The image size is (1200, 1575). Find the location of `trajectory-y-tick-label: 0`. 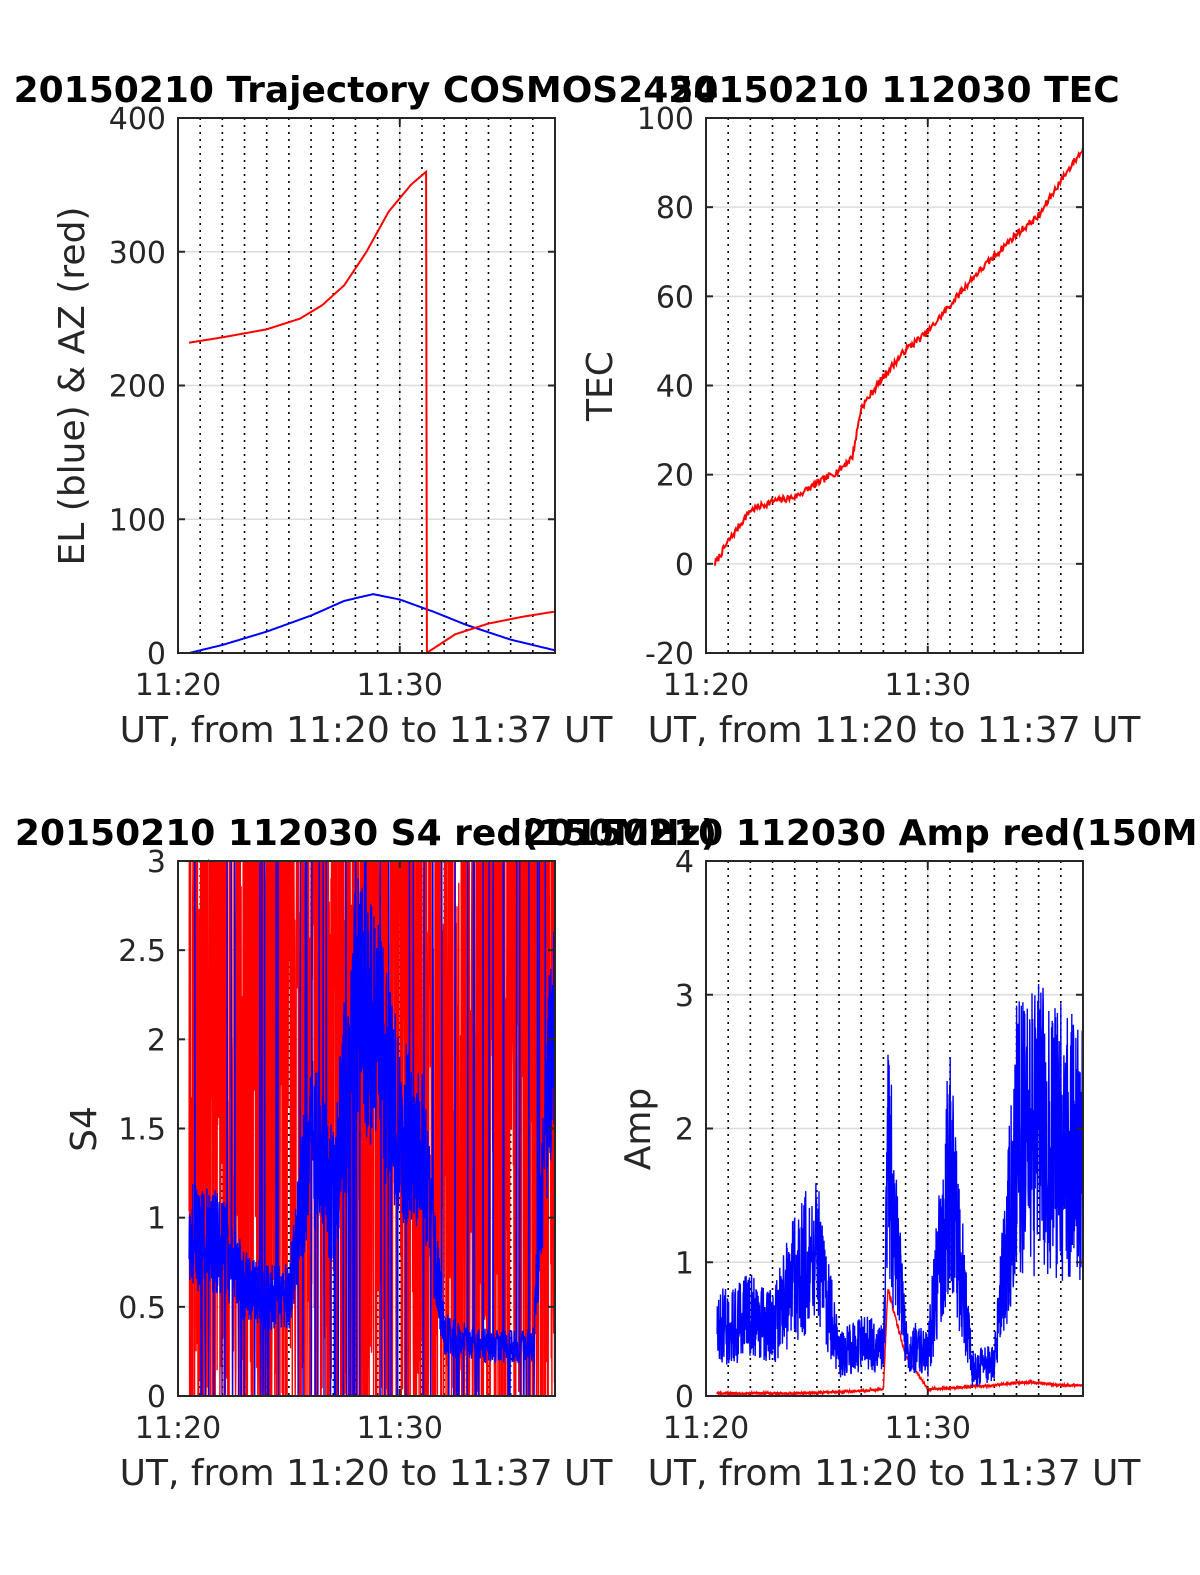

trajectory-y-tick-label: 0 is located at coordinates (156, 654).